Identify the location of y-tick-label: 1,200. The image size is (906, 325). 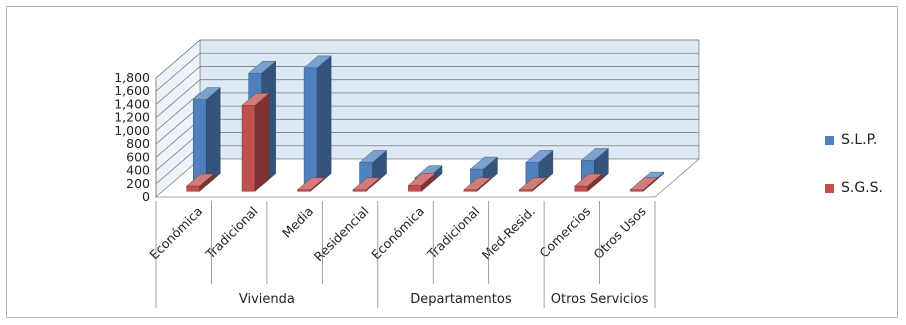
(132, 117).